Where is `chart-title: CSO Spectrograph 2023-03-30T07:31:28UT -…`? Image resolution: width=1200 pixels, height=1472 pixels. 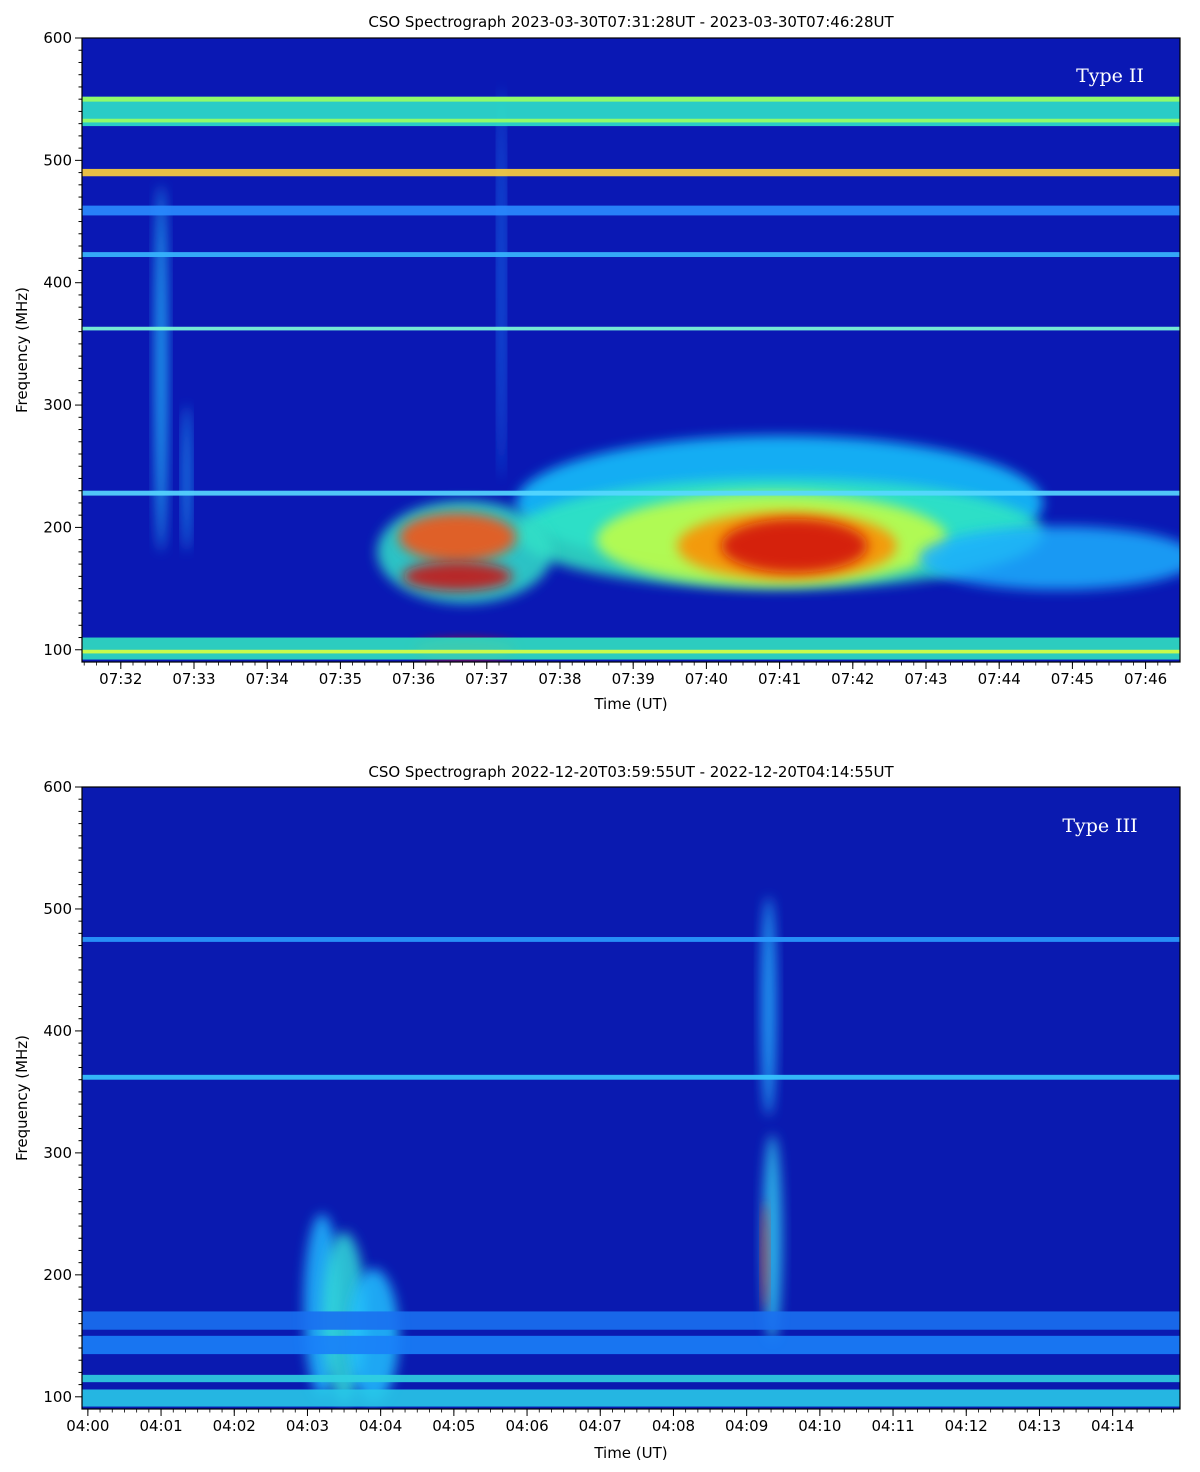 chart-title: CSO Spectrograph 2023-03-30T07:31:28UT -… is located at coordinates (631, 22).